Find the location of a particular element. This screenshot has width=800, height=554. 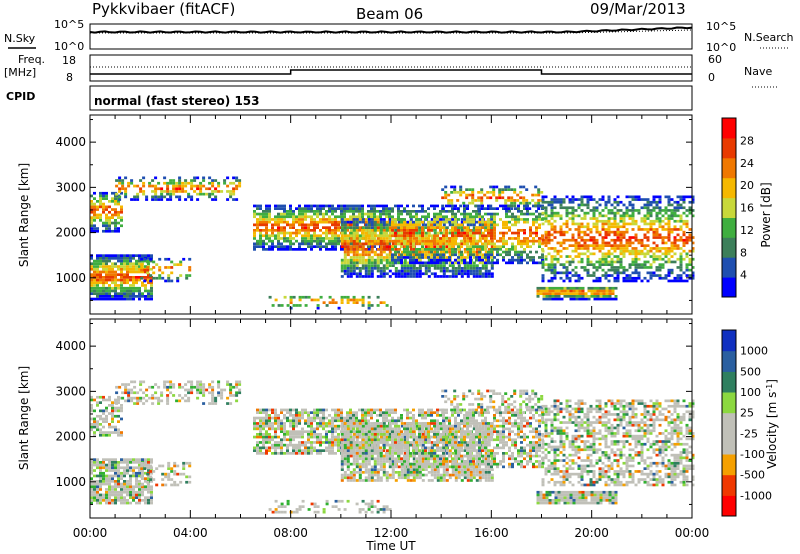

nsky-frame is located at coordinates (391, 36).